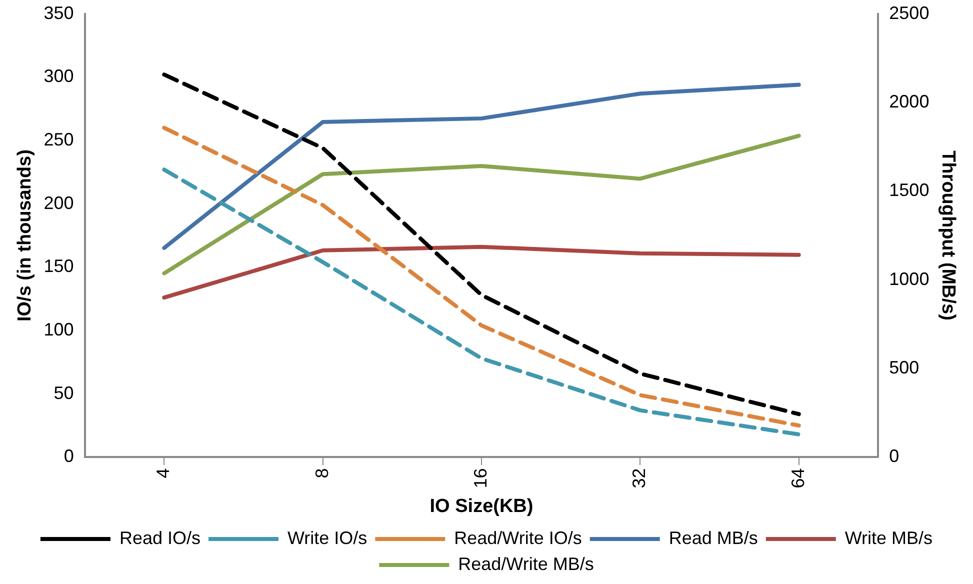  I want to click on y-tick-label: 250, so click(59, 139).